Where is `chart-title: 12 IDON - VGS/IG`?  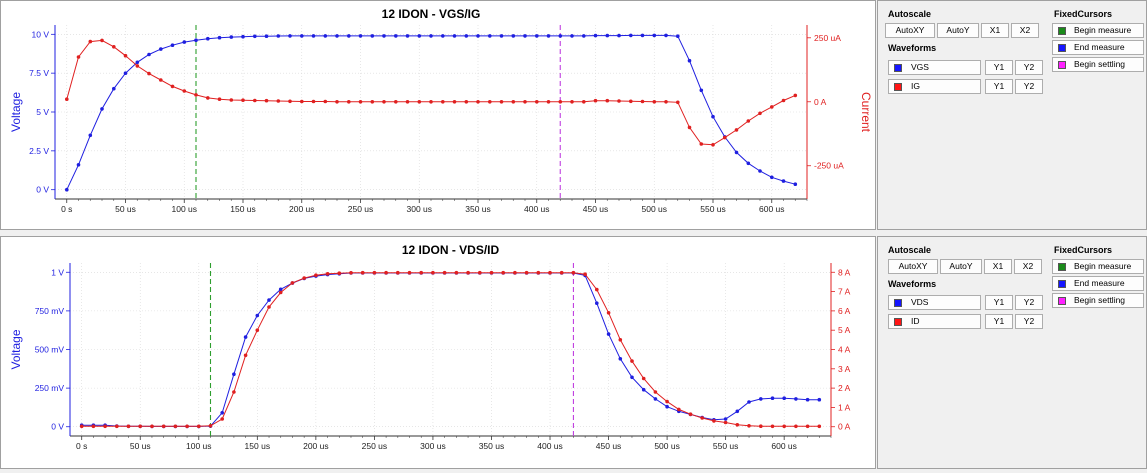 chart-title: 12 IDON - VGS/IG is located at coordinates (431, 14).